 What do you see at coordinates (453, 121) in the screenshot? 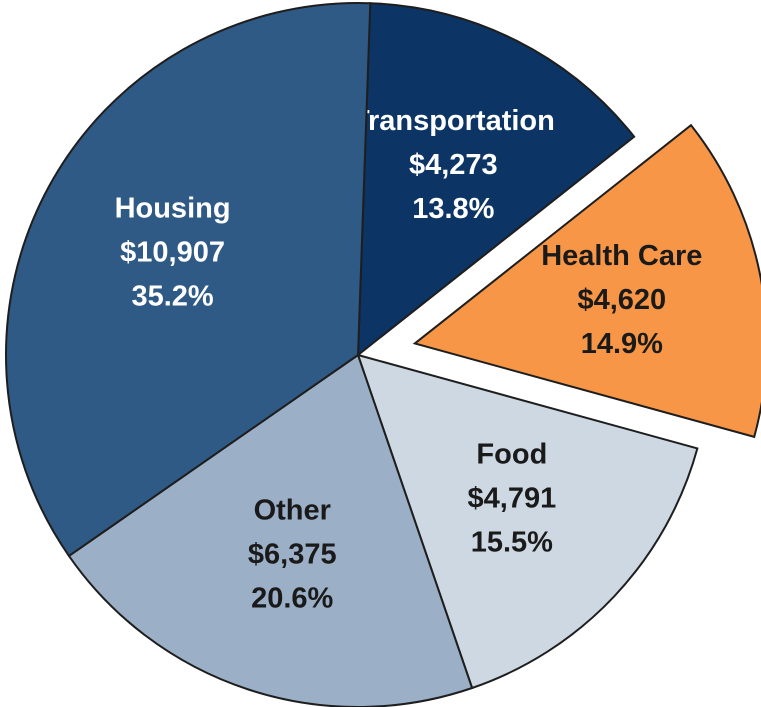
I see `slice-label: Transportation` at bounding box center [453, 121].